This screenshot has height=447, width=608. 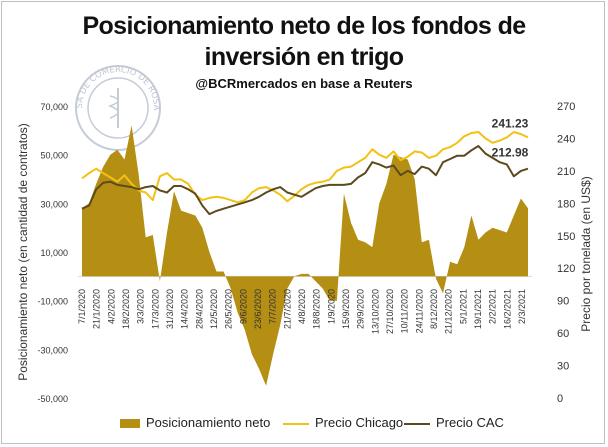 I want to click on legend-item-cac: Precio CAC, so click(x=454, y=422).